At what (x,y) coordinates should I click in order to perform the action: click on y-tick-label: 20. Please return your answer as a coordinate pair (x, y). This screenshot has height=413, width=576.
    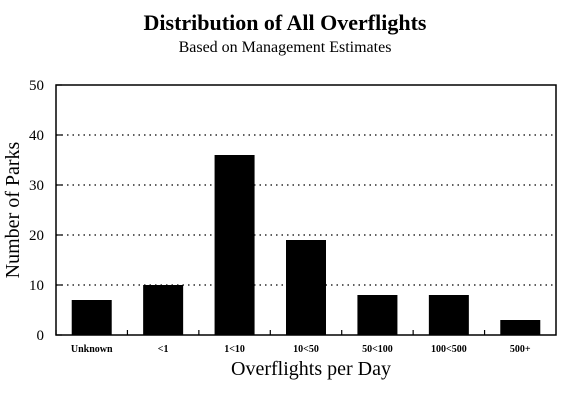
    Looking at the image, I should click on (36, 236).